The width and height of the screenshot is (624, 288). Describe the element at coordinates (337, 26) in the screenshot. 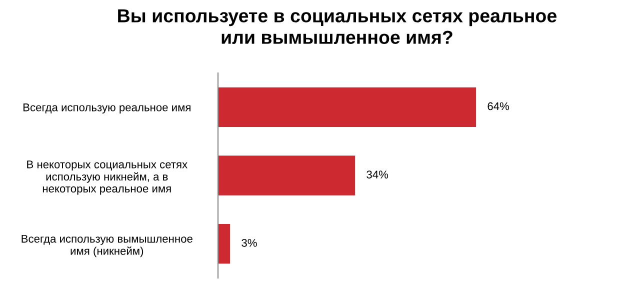

I see `chart-title: Вы используете в социальных сетях реальное или вымышленное имя?` at that location.